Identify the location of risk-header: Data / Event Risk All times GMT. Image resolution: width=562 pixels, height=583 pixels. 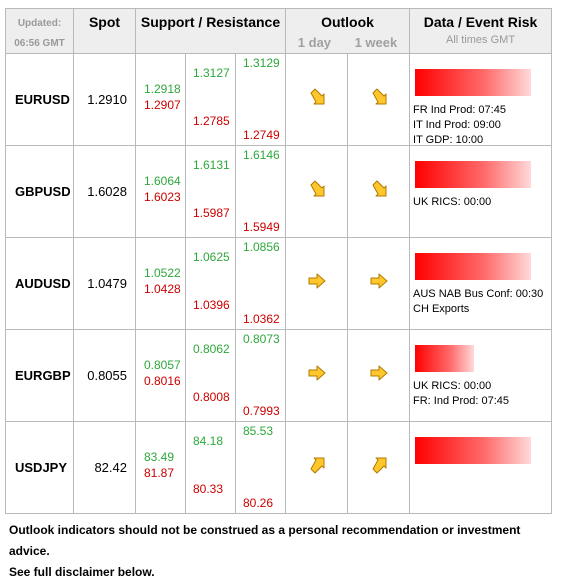
(481, 31).